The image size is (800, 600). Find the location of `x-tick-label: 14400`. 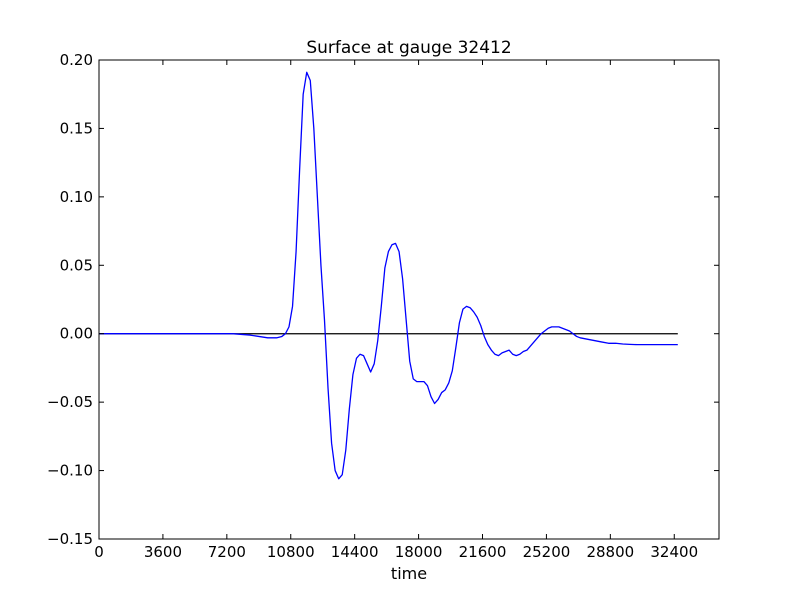

x-tick-label: 14400 is located at coordinates (355, 552).